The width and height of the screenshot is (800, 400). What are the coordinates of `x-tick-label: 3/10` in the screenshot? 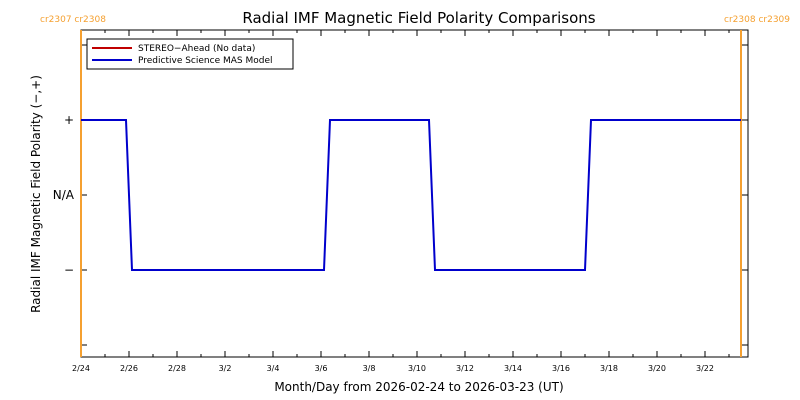 It's located at (417, 368).